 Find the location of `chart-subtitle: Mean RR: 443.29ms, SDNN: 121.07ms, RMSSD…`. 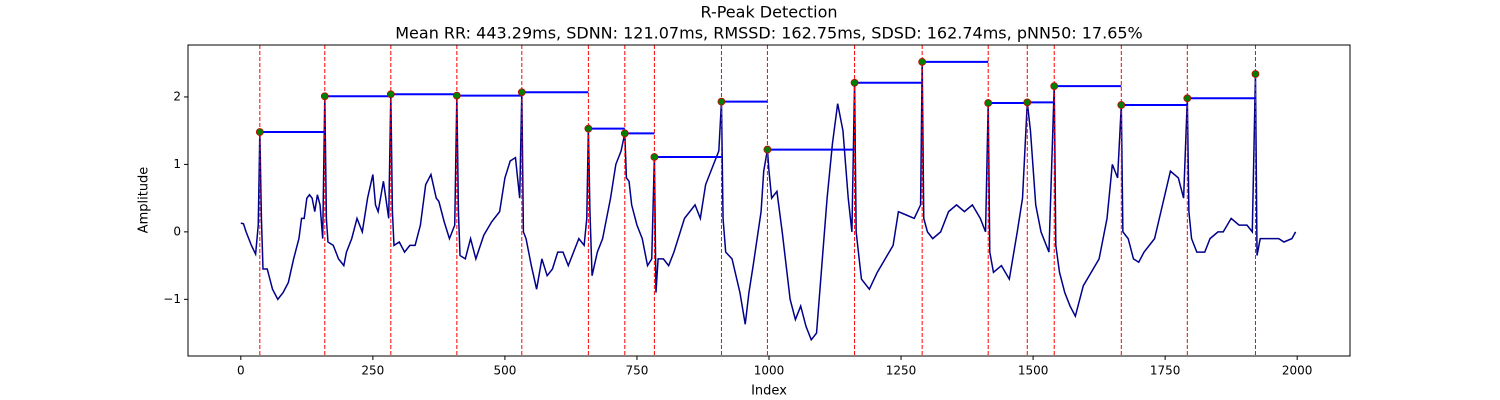

chart-subtitle: Mean RR: 443.29ms, SDNN: 121.07ms, RMSSD… is located at coordinates (769, 33).